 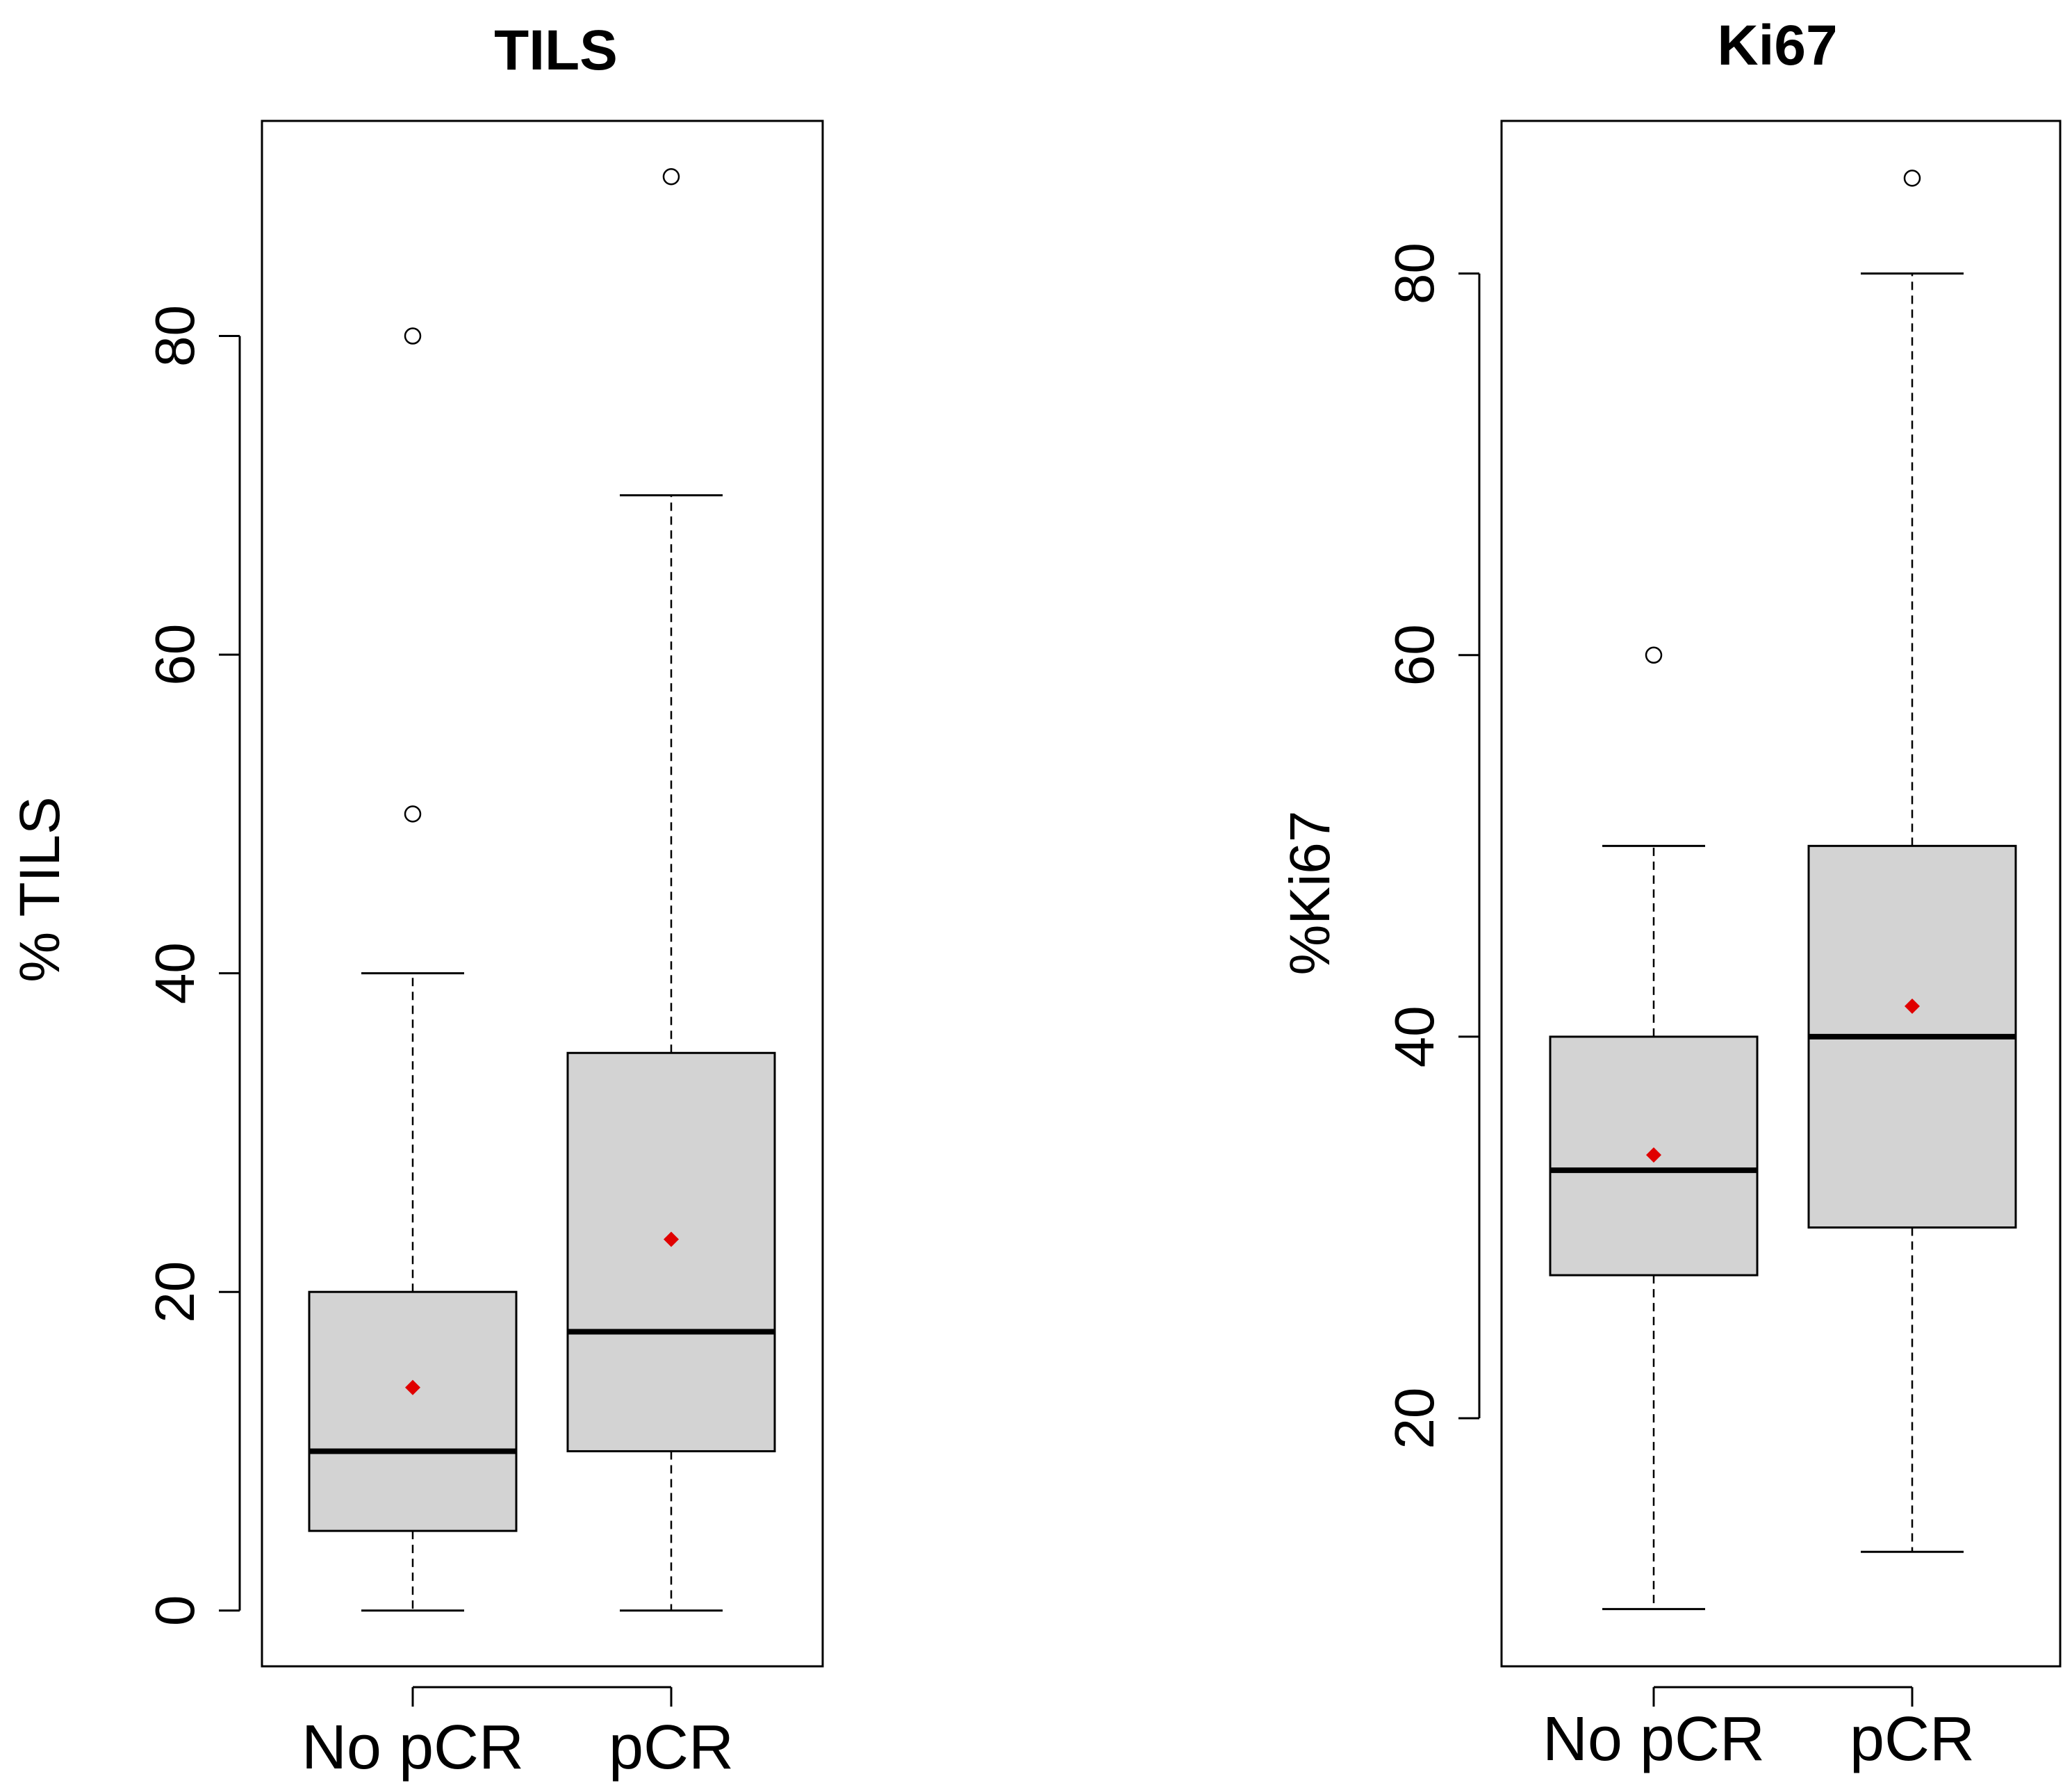 What do you see at coordinates (40, 889) in the screenshot?
I see `y-axis-label: % TILS` at bounding box center [40, 889].